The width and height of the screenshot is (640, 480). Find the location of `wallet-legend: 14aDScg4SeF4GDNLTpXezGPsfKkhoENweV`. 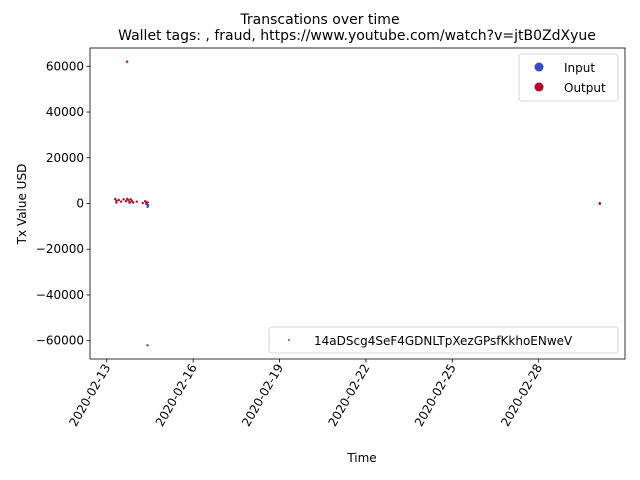

wallet-legend: 14aDScg4SeF4GDNLTpXezGPsfKkhoENweV is located at coordinates (443, 340).